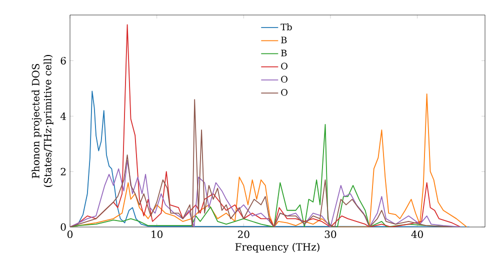 The image size is (500, 280). I want to click on y-tick-label: 0, so click(63, 227).